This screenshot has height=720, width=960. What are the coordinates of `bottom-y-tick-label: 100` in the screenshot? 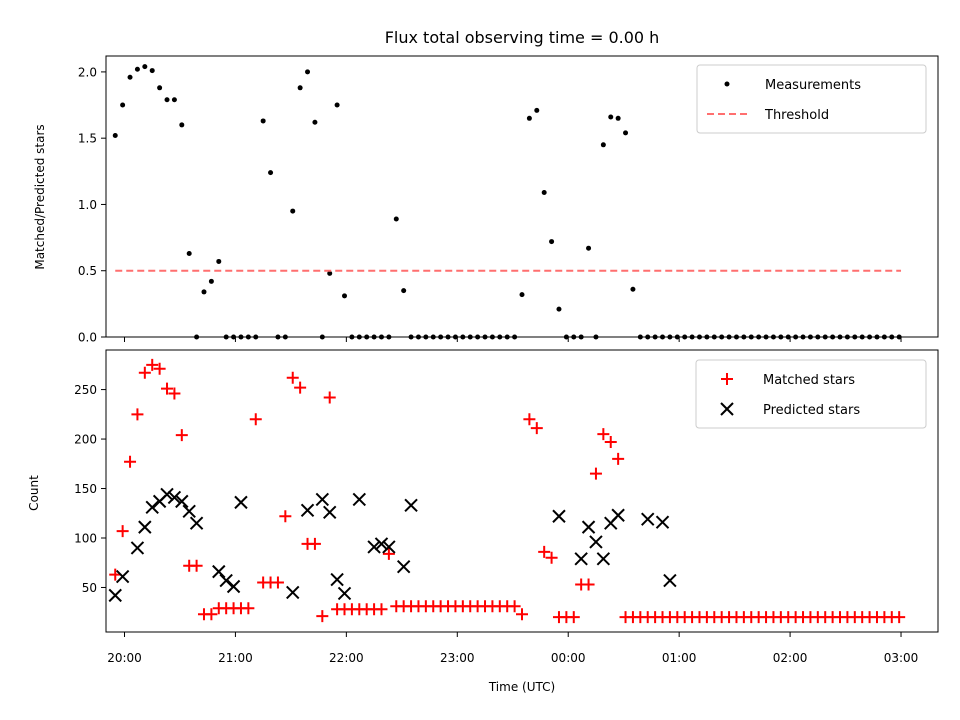 It's located at (85, 539).